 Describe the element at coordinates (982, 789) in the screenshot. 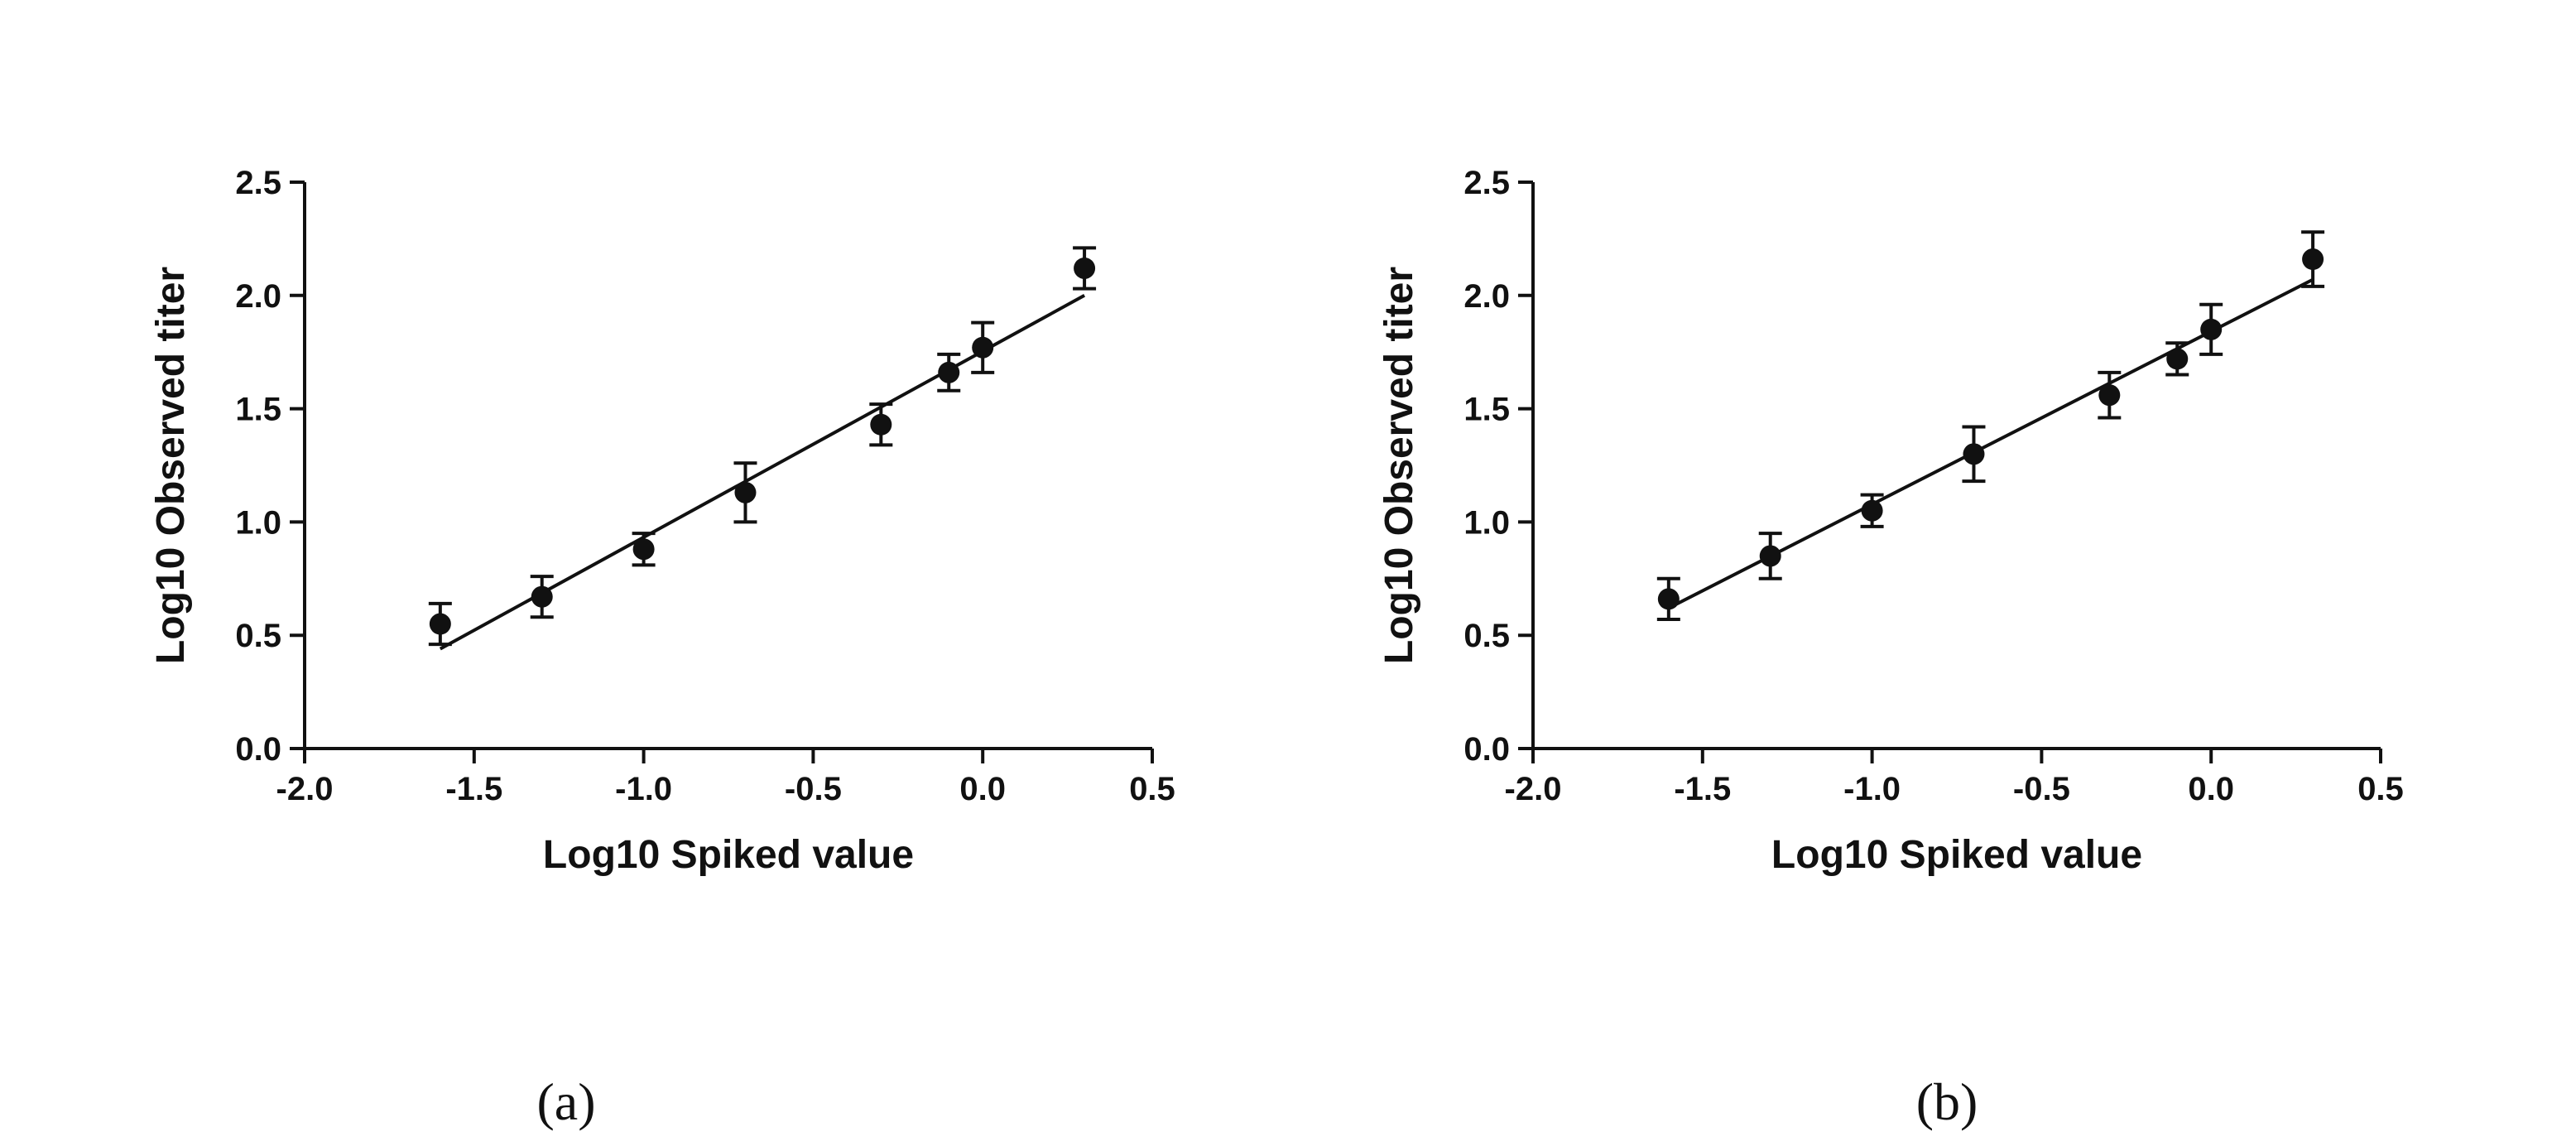

I see `chart-a-x-tick-label: 0.0` at that location.